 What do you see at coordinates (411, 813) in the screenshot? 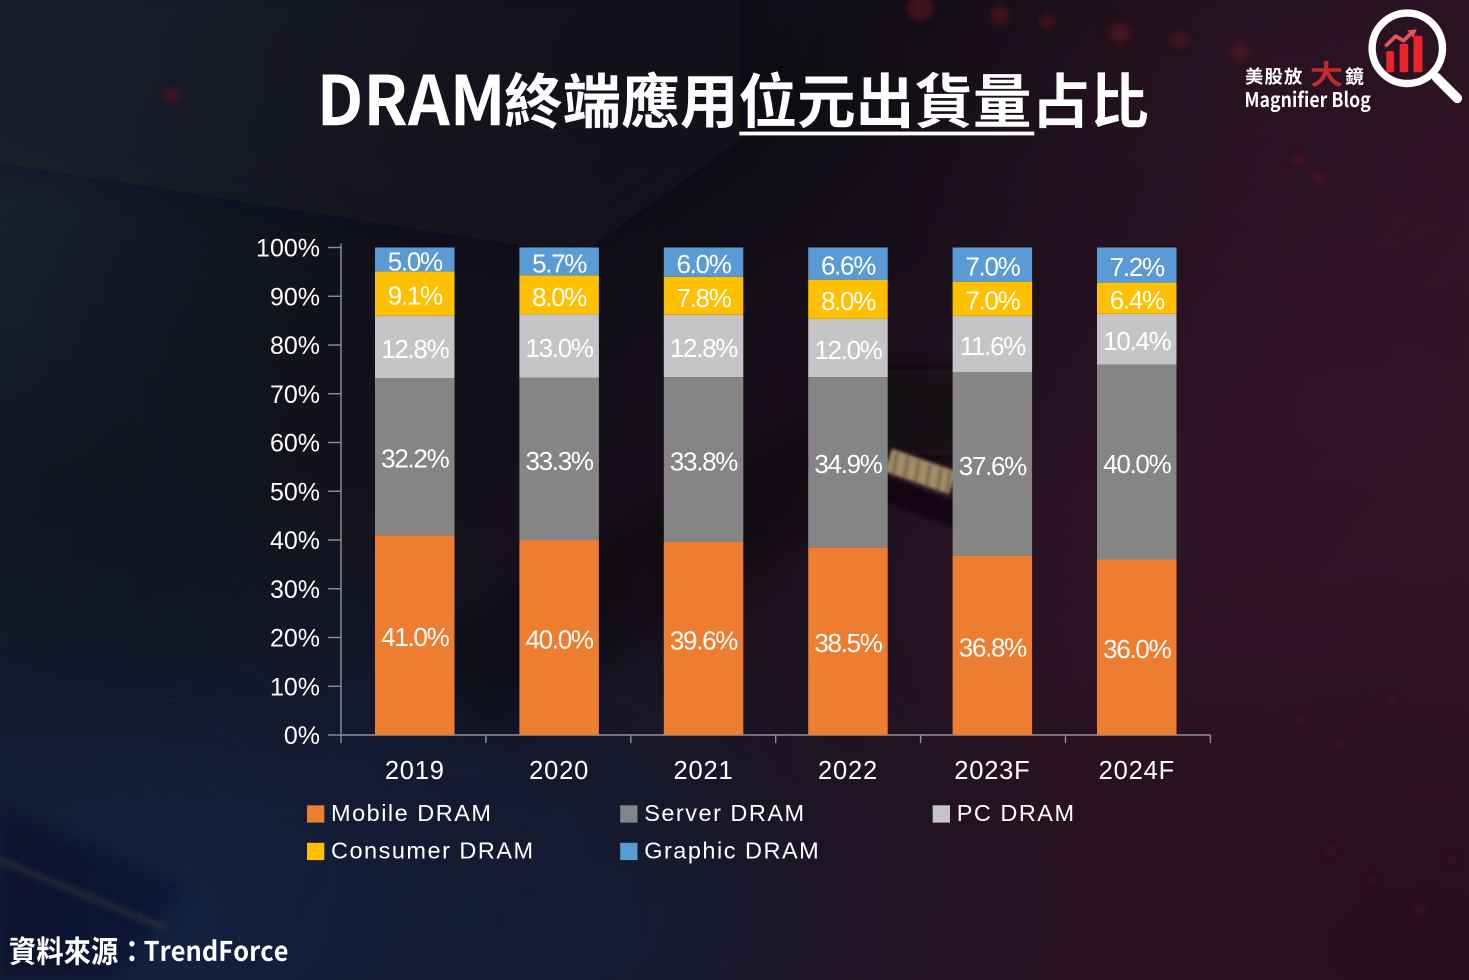
I see `svg-text: Mobile DRAM` at bounding box center [411, 813].